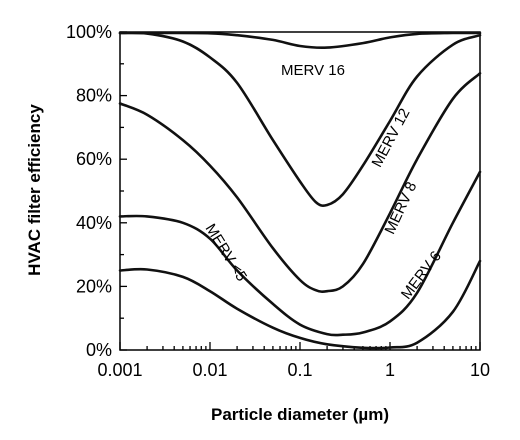 The height and width of the screenshot is (440, 520). What do you see at coordinates (480, 370) in the screenshot?
I see `x-tick-label: 10` at bounding box center [480, 370].